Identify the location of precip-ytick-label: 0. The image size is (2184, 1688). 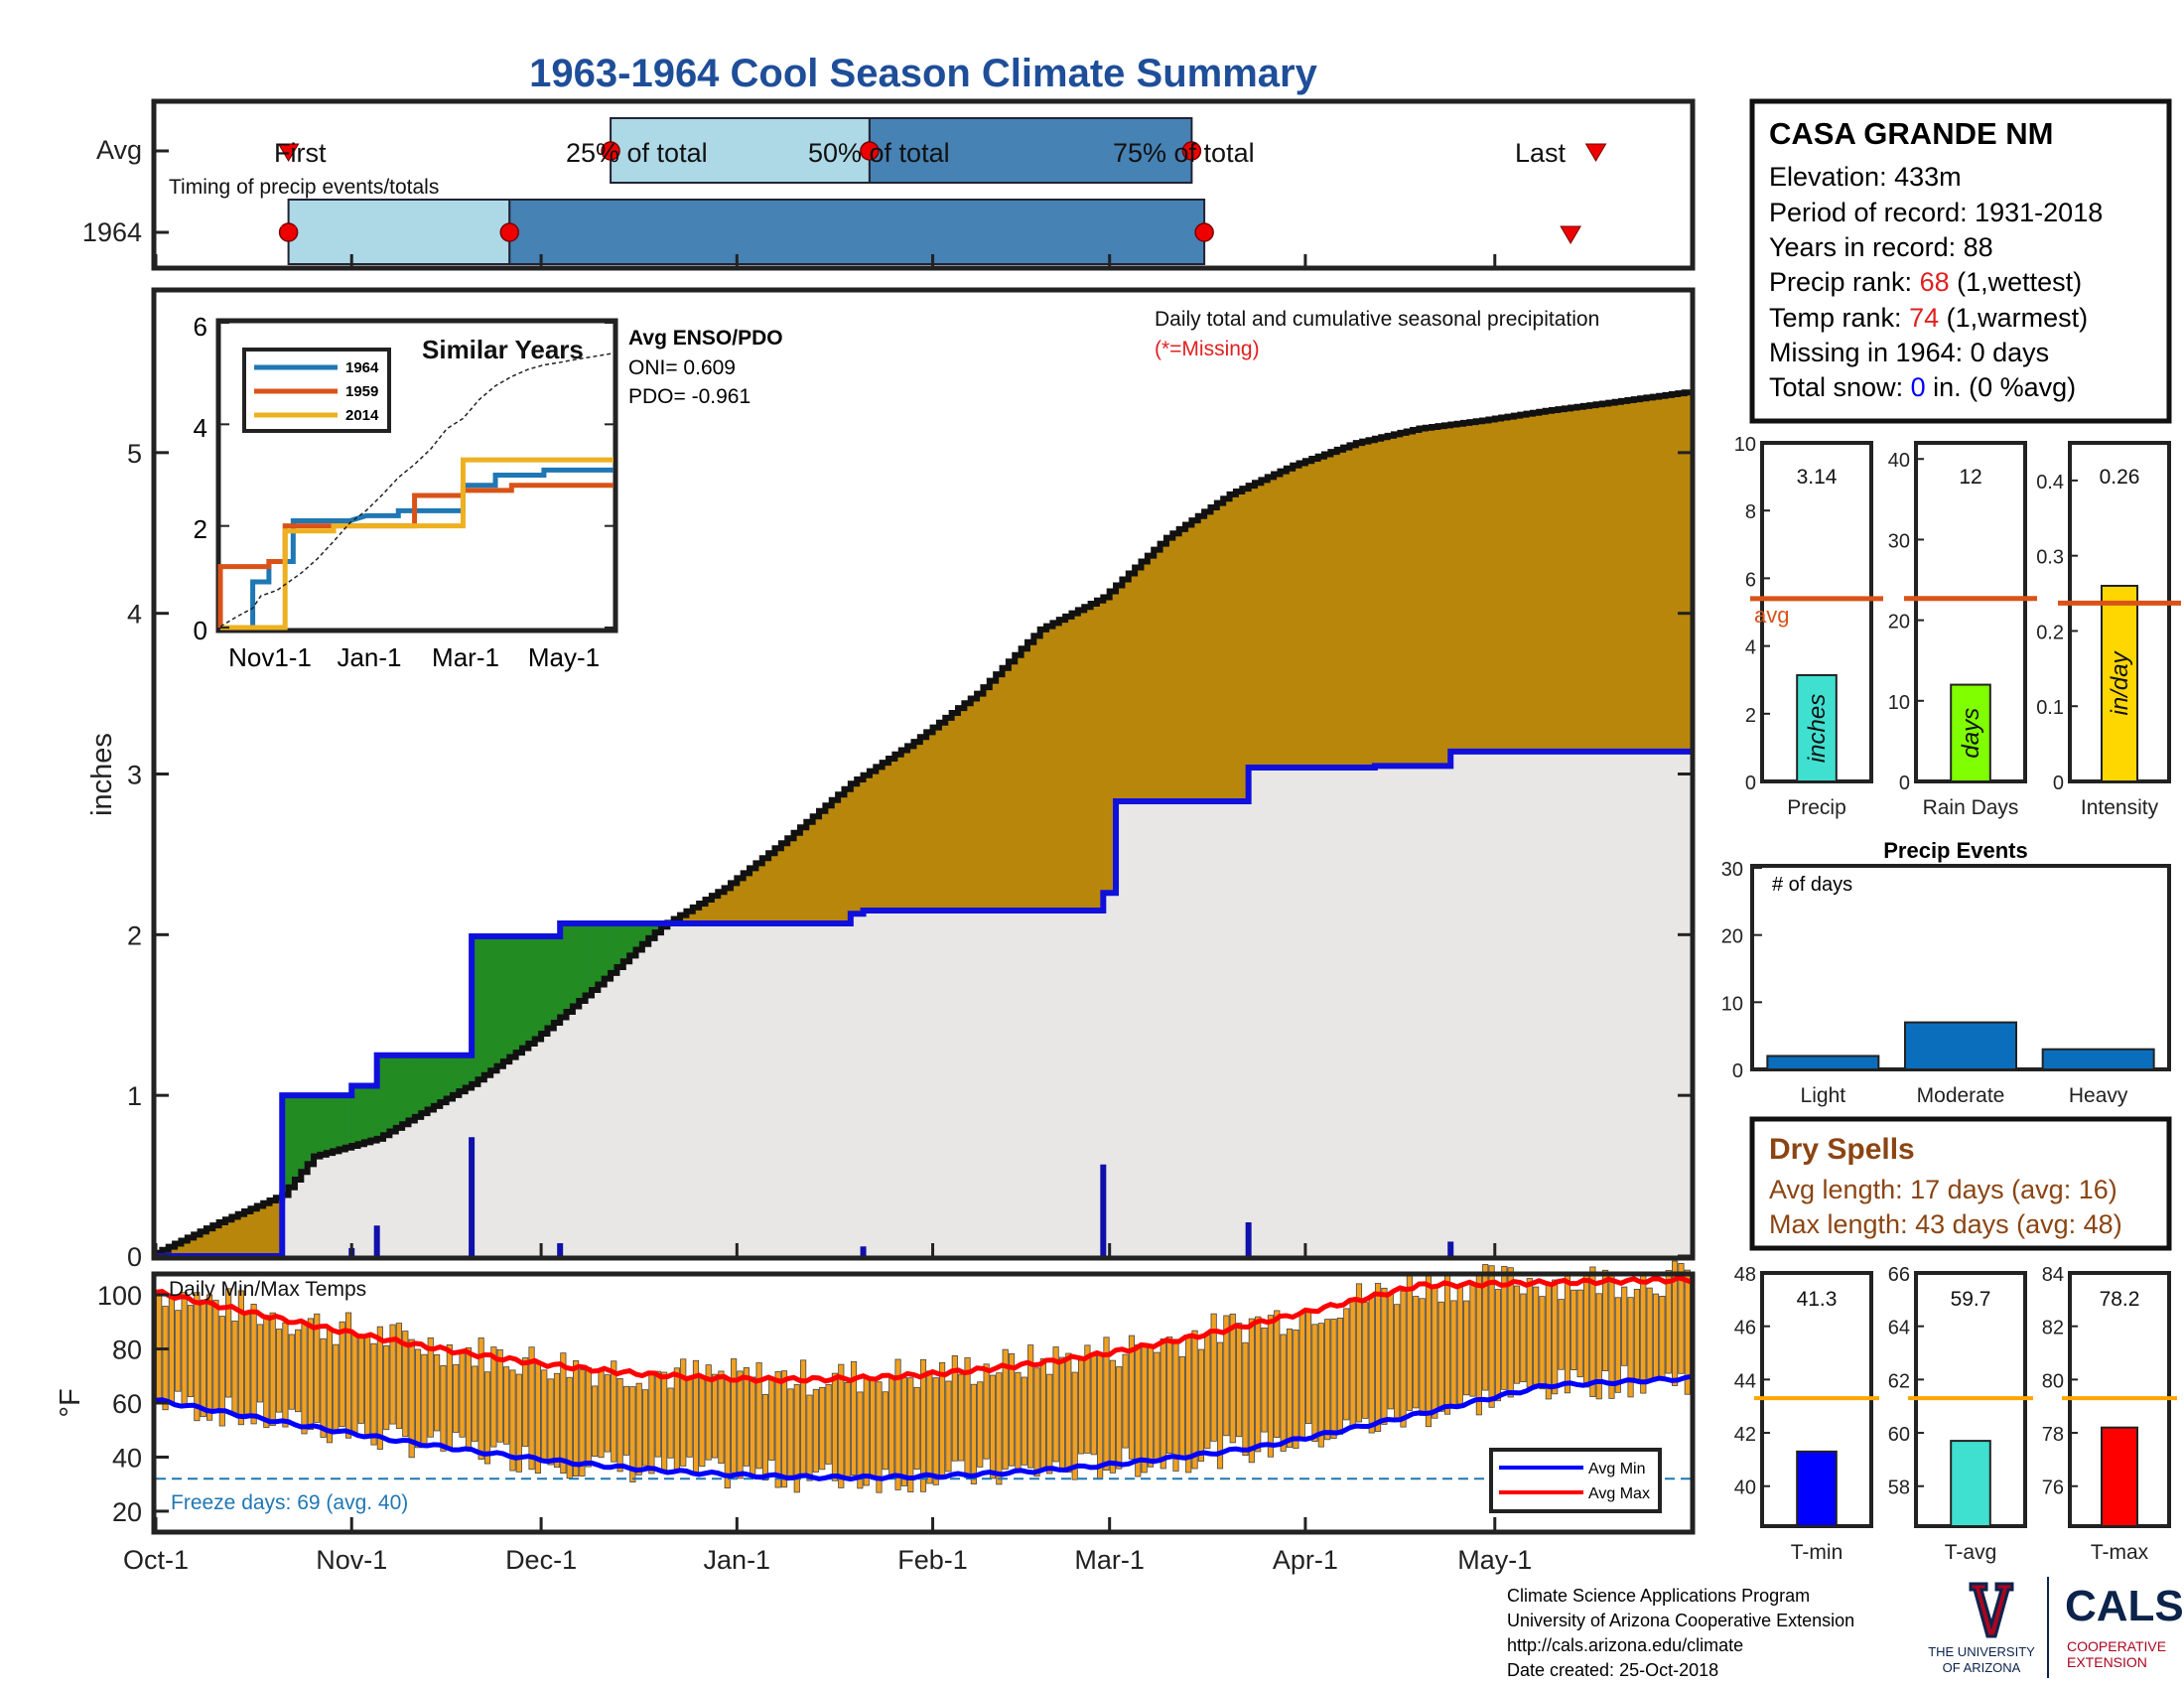
(134, 1257).